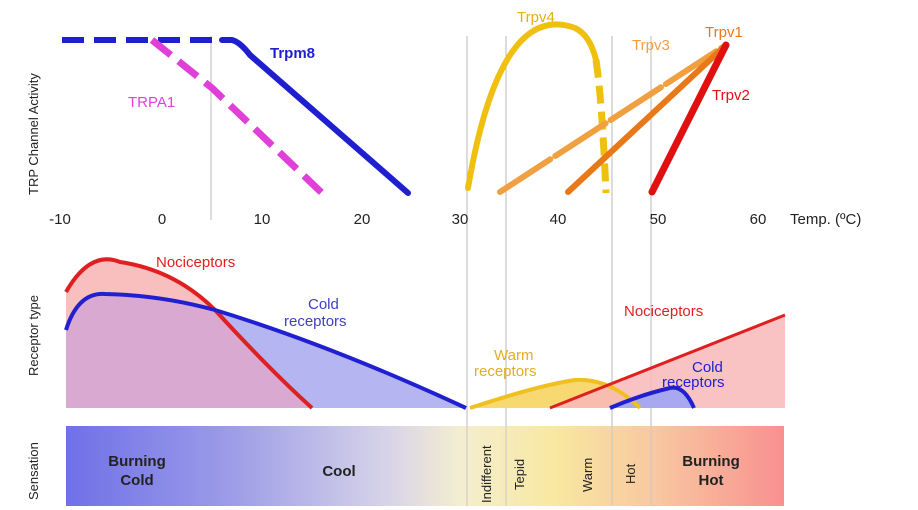 The width and height of the screenshot is (918, 510). Describe the element at coordinates (315, 321) in the screenshot. I see `cold-receptors-label-2: receptors` at that location.